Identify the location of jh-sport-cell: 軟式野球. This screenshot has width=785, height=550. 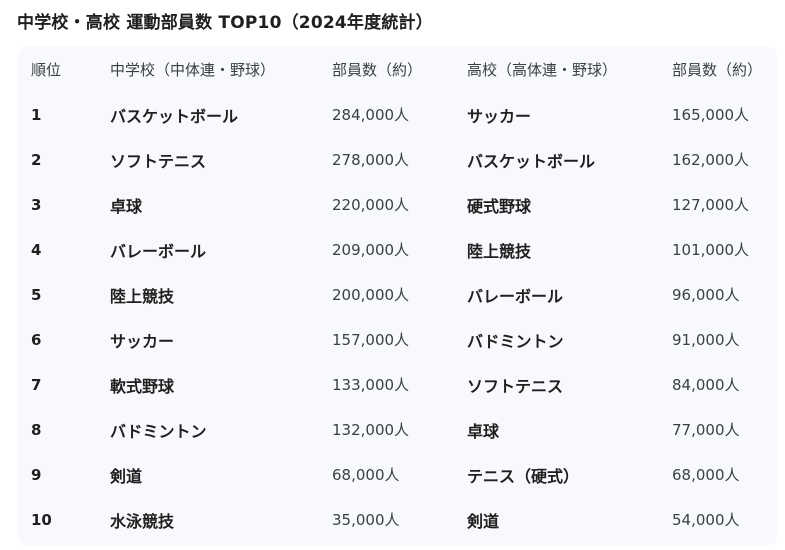
(142, 386).